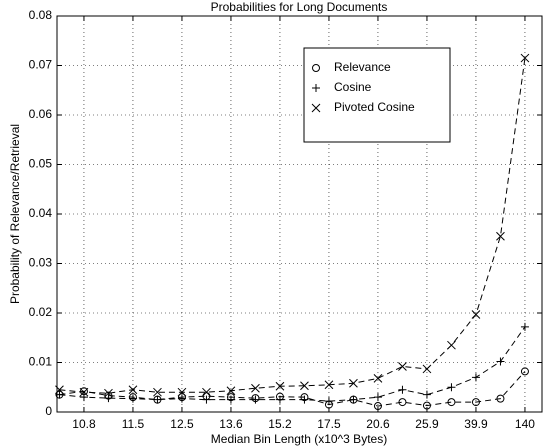 The height and width of the screenshot is (448, 553). Describe the element at coordinates (280, 424) in the screenshot. I see `x-tick-label: 15.2` at that location.